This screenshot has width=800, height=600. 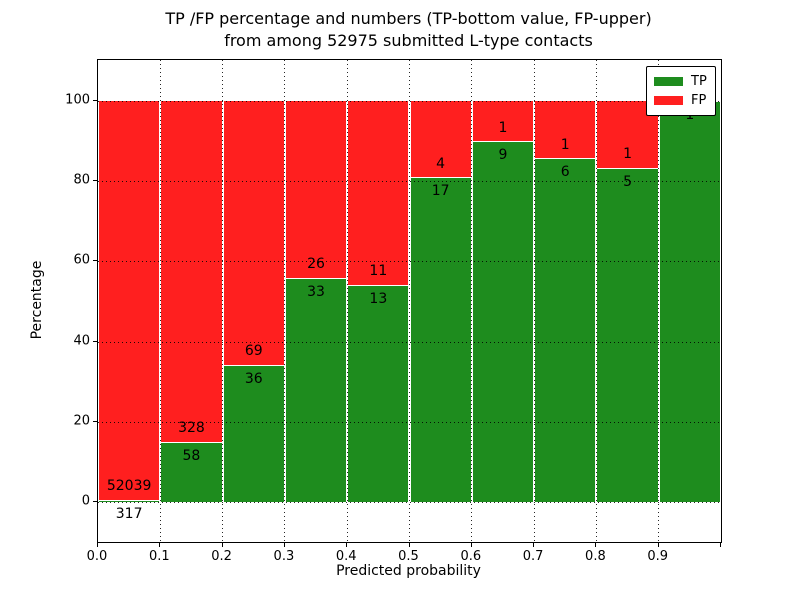 I want to click on x-tick-label: 0.8, so click(x=595, y=556).